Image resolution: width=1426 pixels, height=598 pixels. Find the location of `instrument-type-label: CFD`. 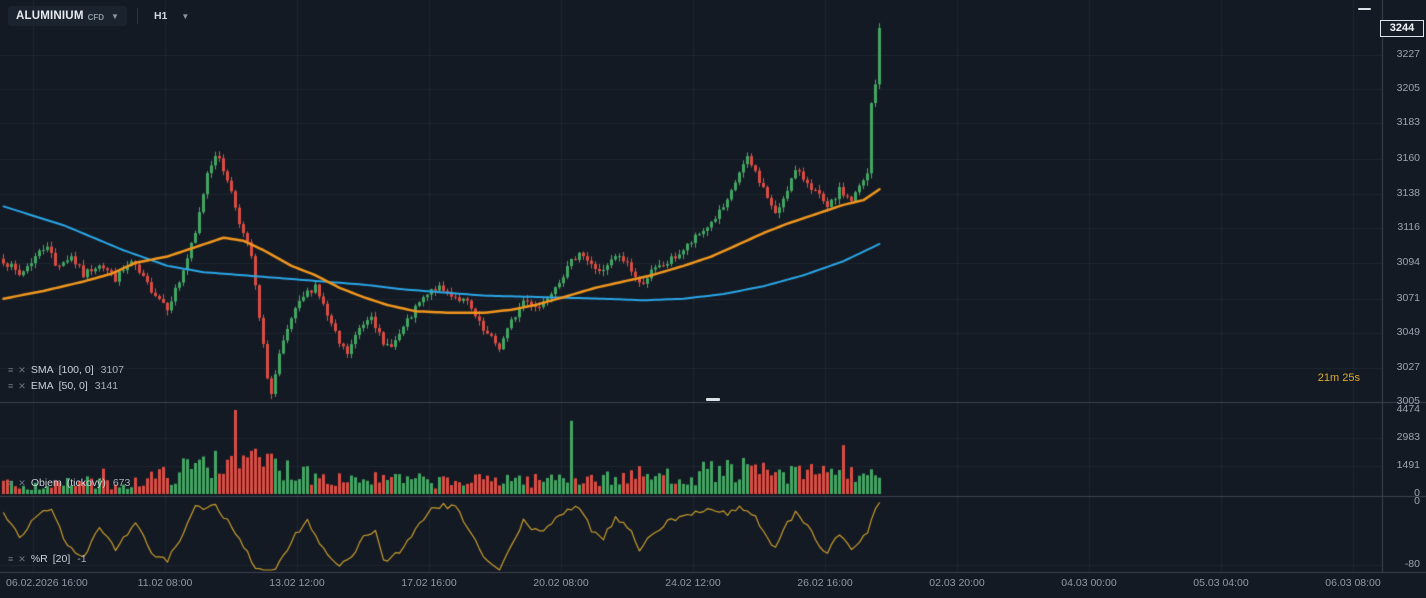

instrument-type-label: CFD is located at coordinates (96, 17).